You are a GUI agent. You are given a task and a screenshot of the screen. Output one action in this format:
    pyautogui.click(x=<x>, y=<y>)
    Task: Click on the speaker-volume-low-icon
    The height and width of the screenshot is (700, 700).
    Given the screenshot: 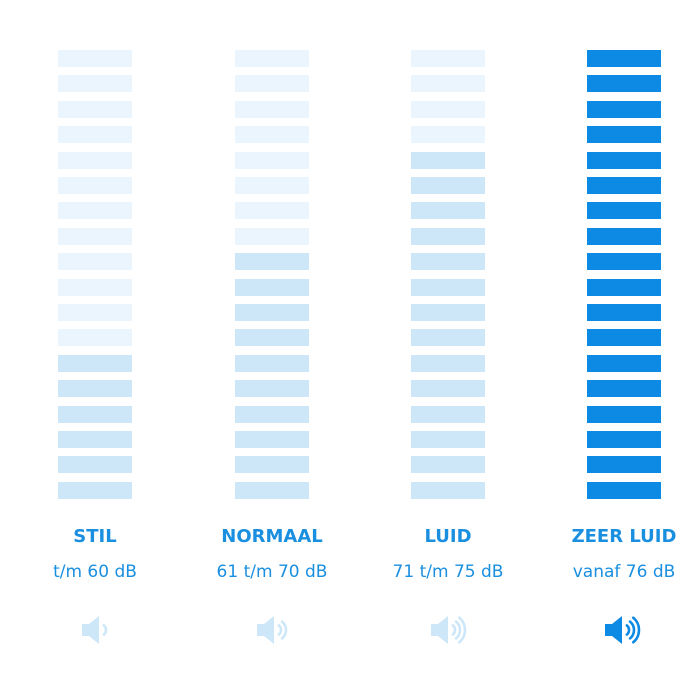 What is the action you would take?
    pyautogui.click(x=95, y=630)
    